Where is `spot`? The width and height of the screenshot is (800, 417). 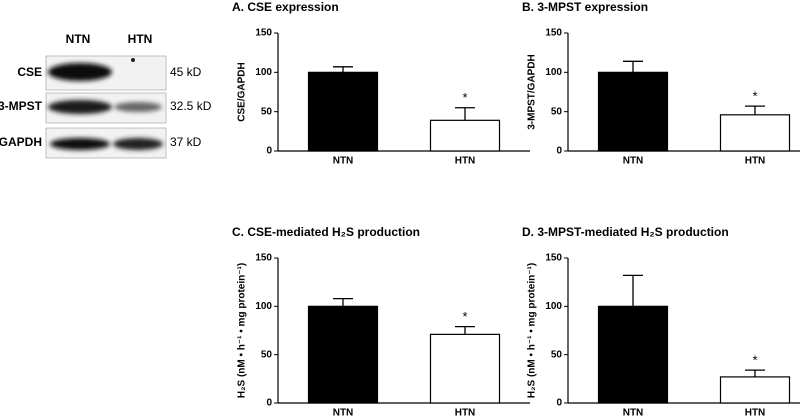 spot is located at coordinates (133, 60).